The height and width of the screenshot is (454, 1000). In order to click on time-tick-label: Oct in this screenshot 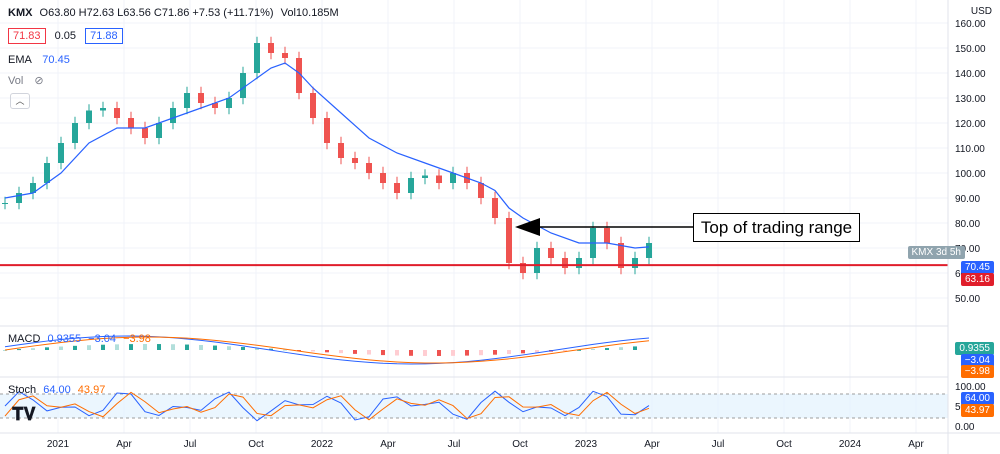, I will do `click(256, 444)`.